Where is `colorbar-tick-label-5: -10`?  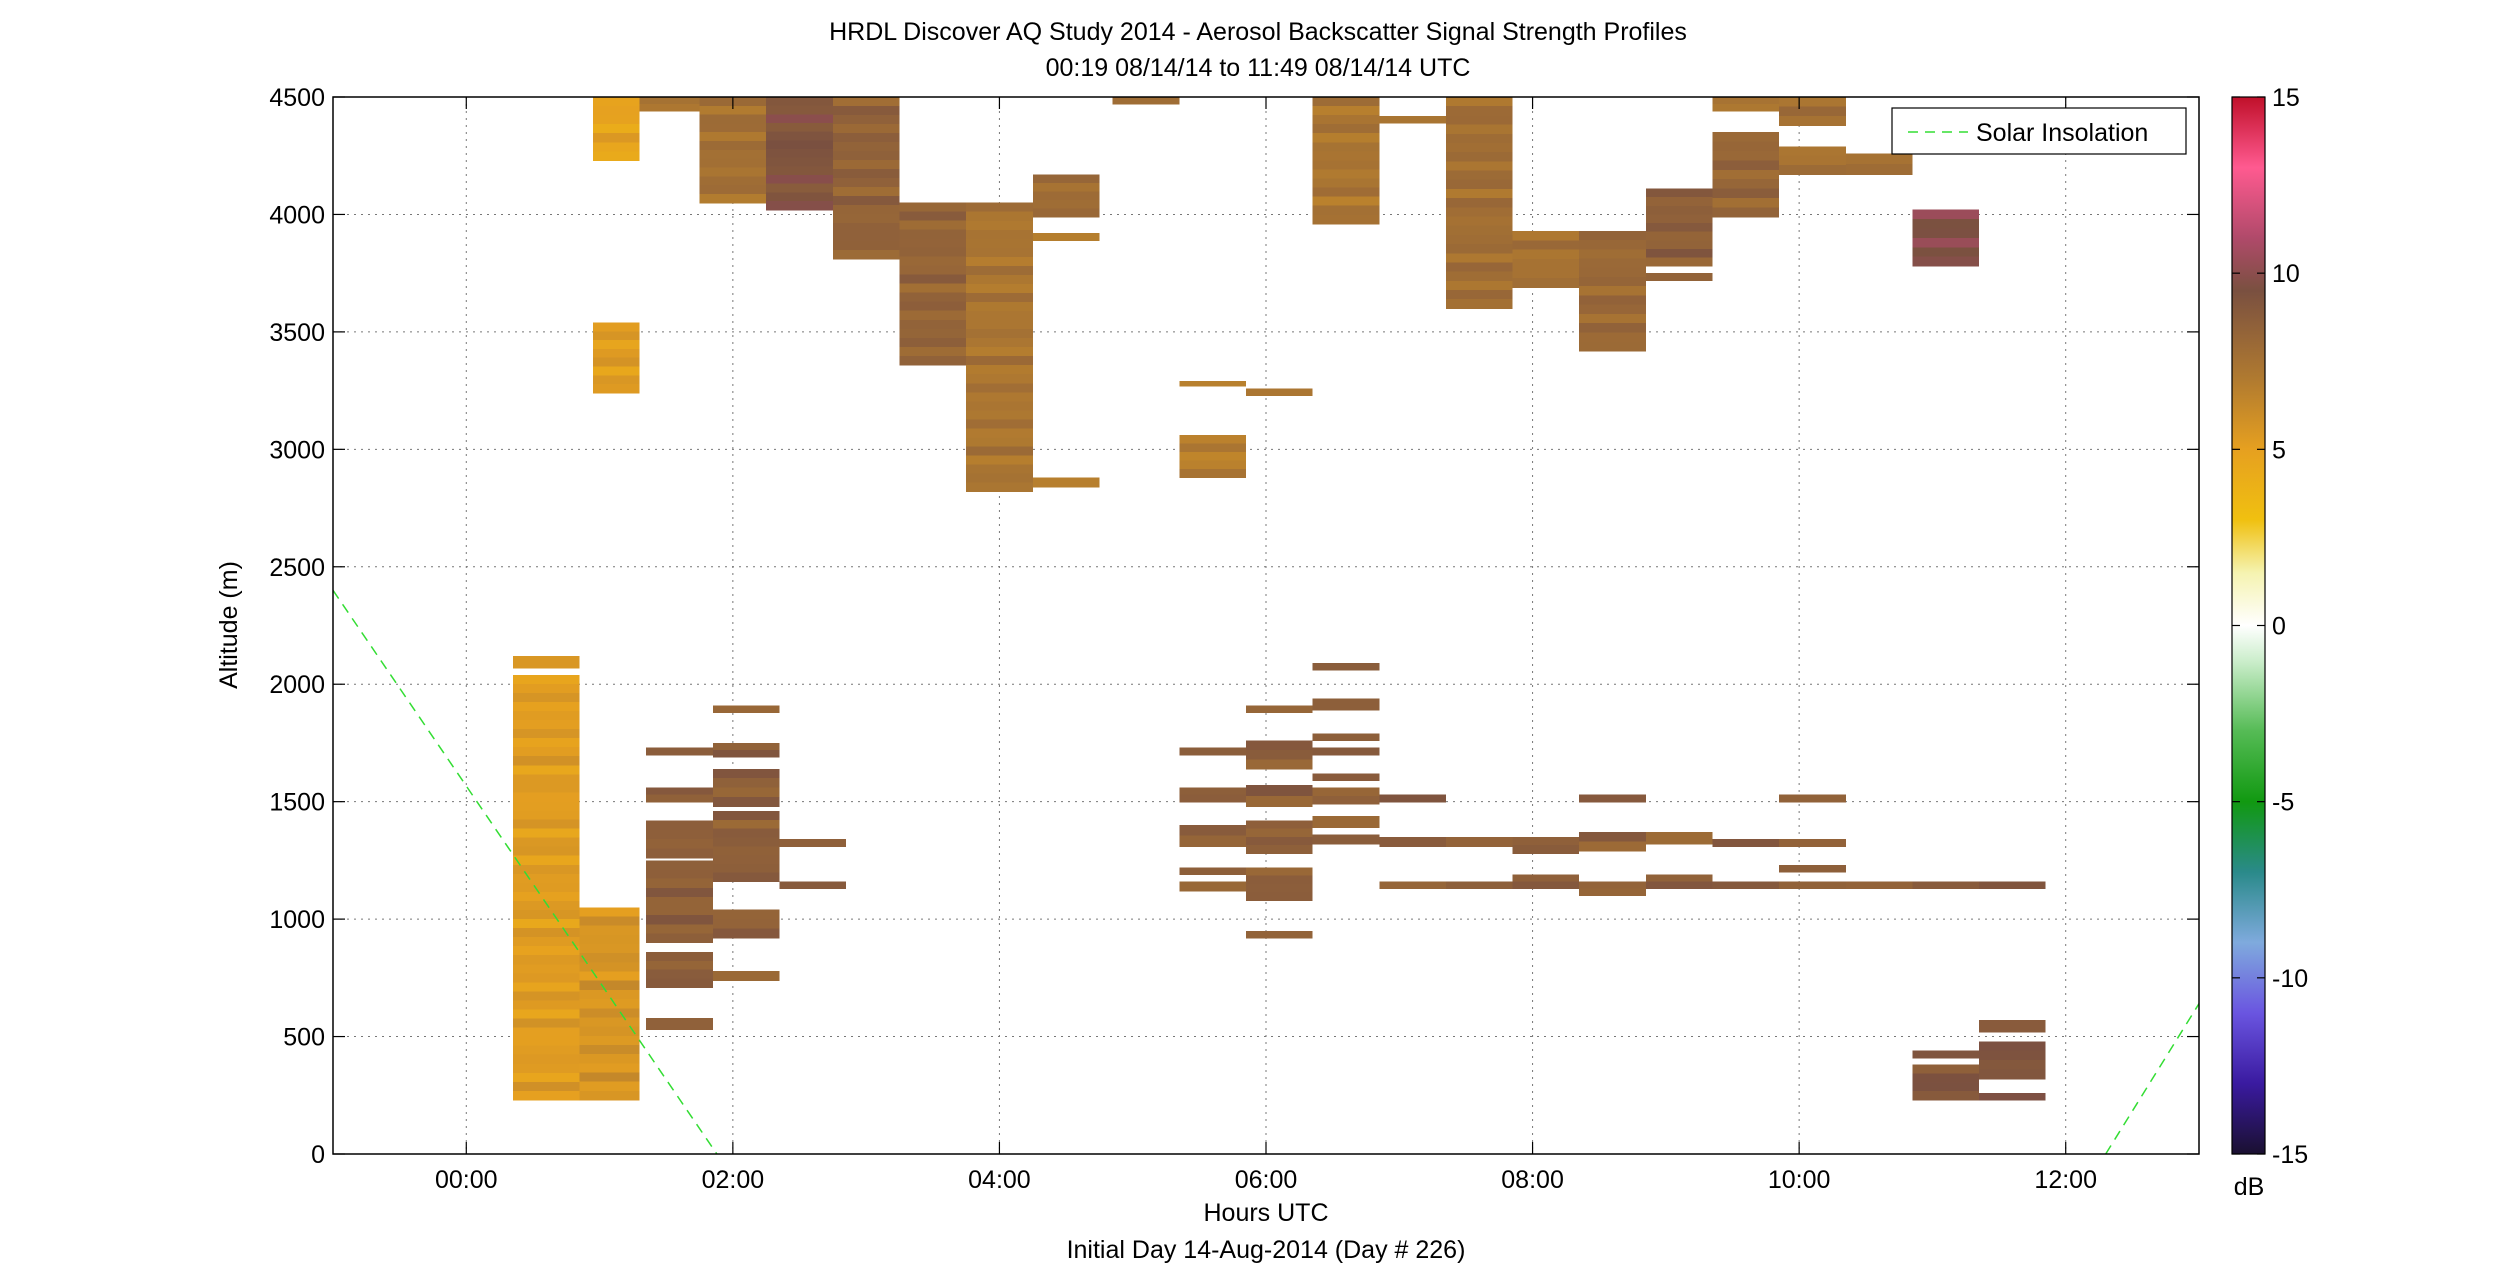
colorbar-tick-label-5: -10 is located at coordinates (2290, 979).